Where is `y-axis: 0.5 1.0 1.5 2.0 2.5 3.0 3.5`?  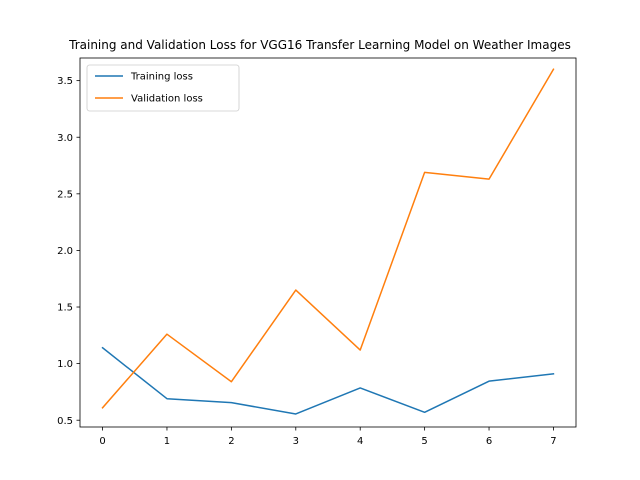 y-axis: 0.5 1.0 1.5 2.0 2.5 3.0 3.5 is located at coordinates (68, 251).